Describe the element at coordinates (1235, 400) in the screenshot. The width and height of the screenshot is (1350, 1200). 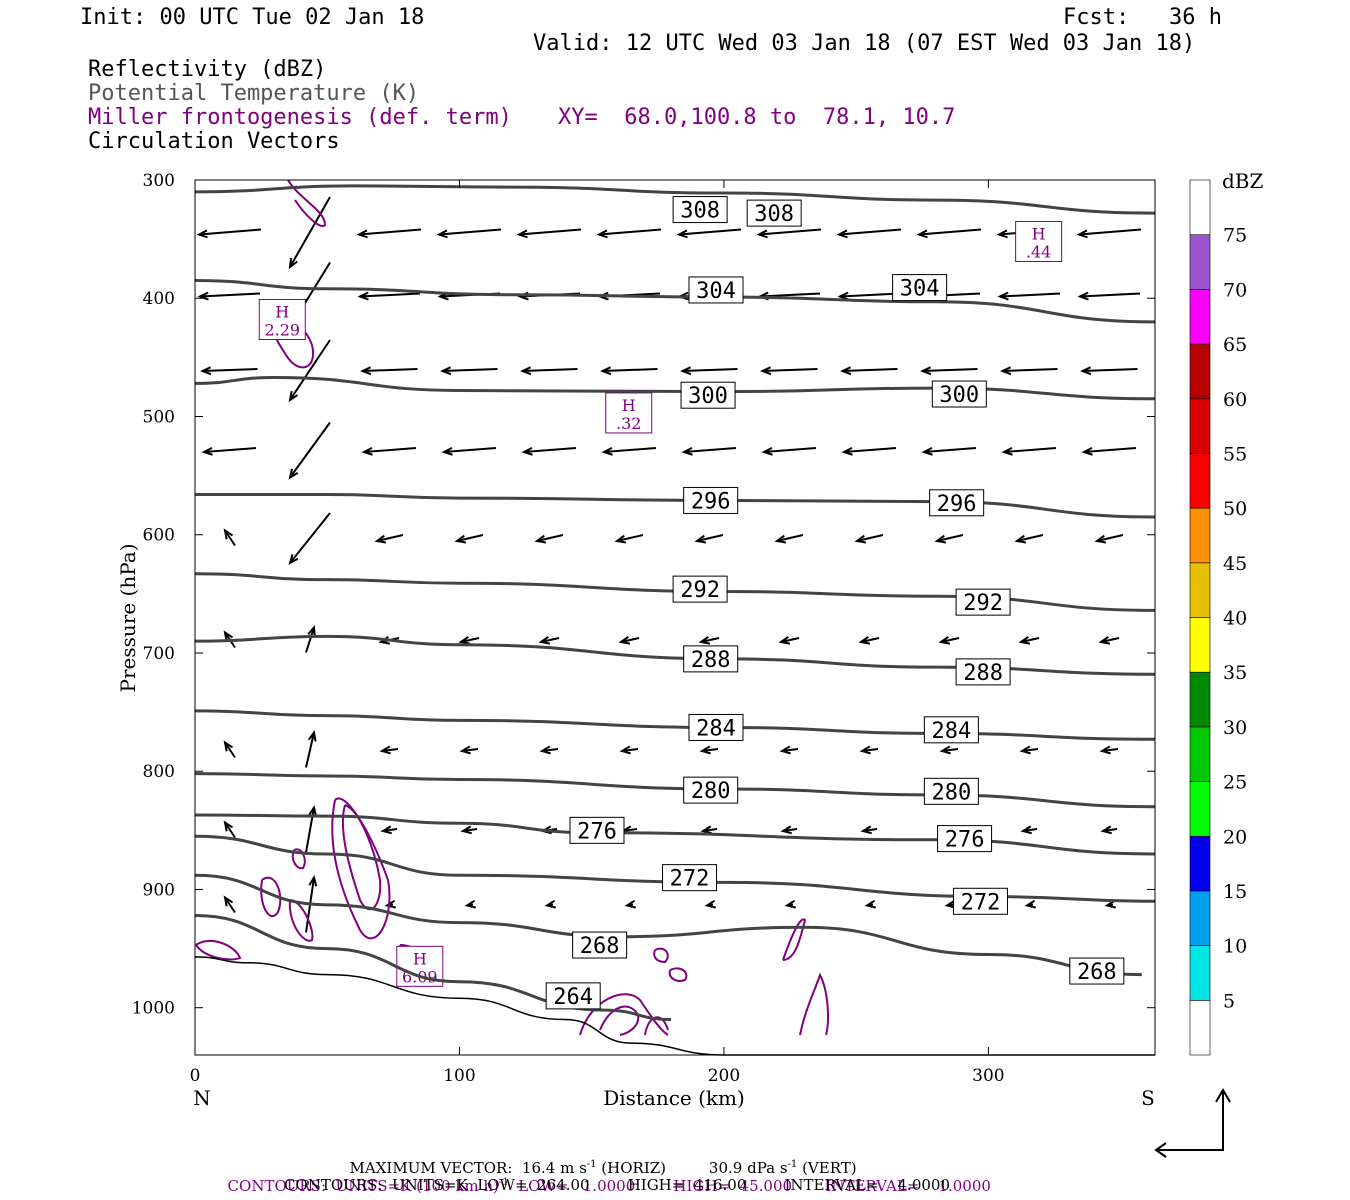
I see `colorbar-level: 60` at that location.